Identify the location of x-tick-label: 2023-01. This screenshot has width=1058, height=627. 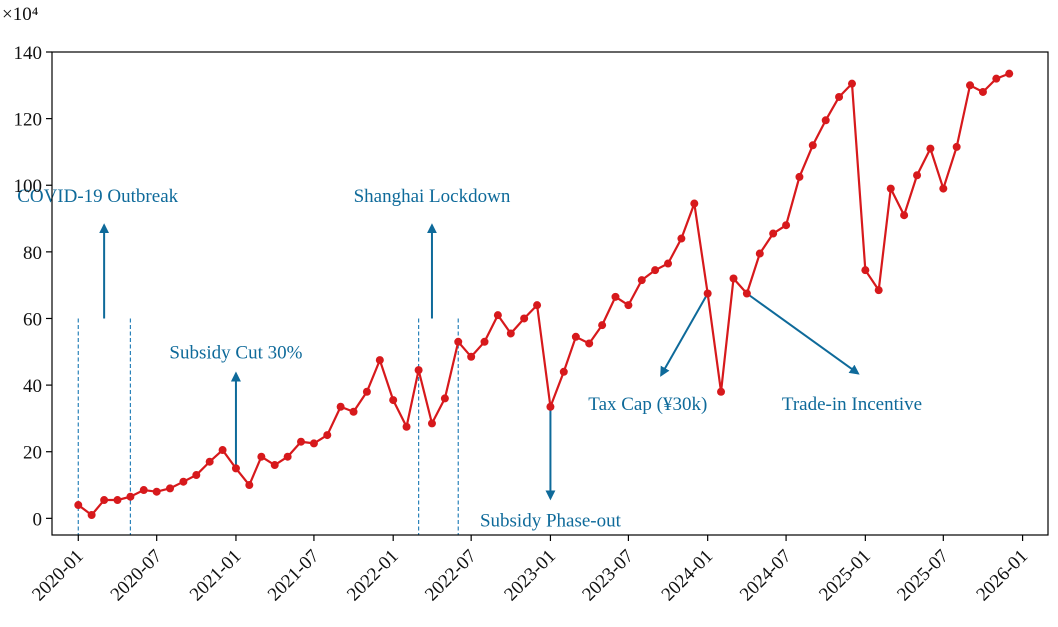
(530, 576).